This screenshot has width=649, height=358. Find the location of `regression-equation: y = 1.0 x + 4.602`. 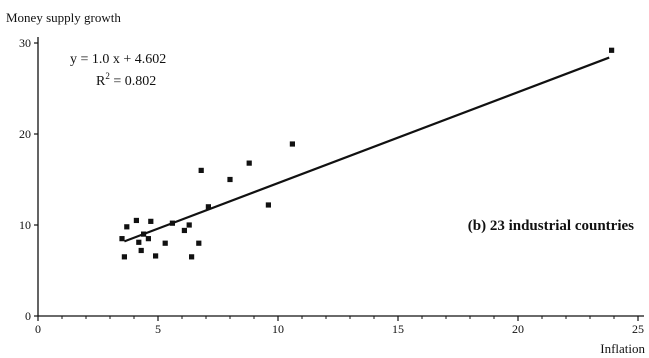

regression-equation: y = 1.0 x + 4.602 is located at coordinates (118, 59).